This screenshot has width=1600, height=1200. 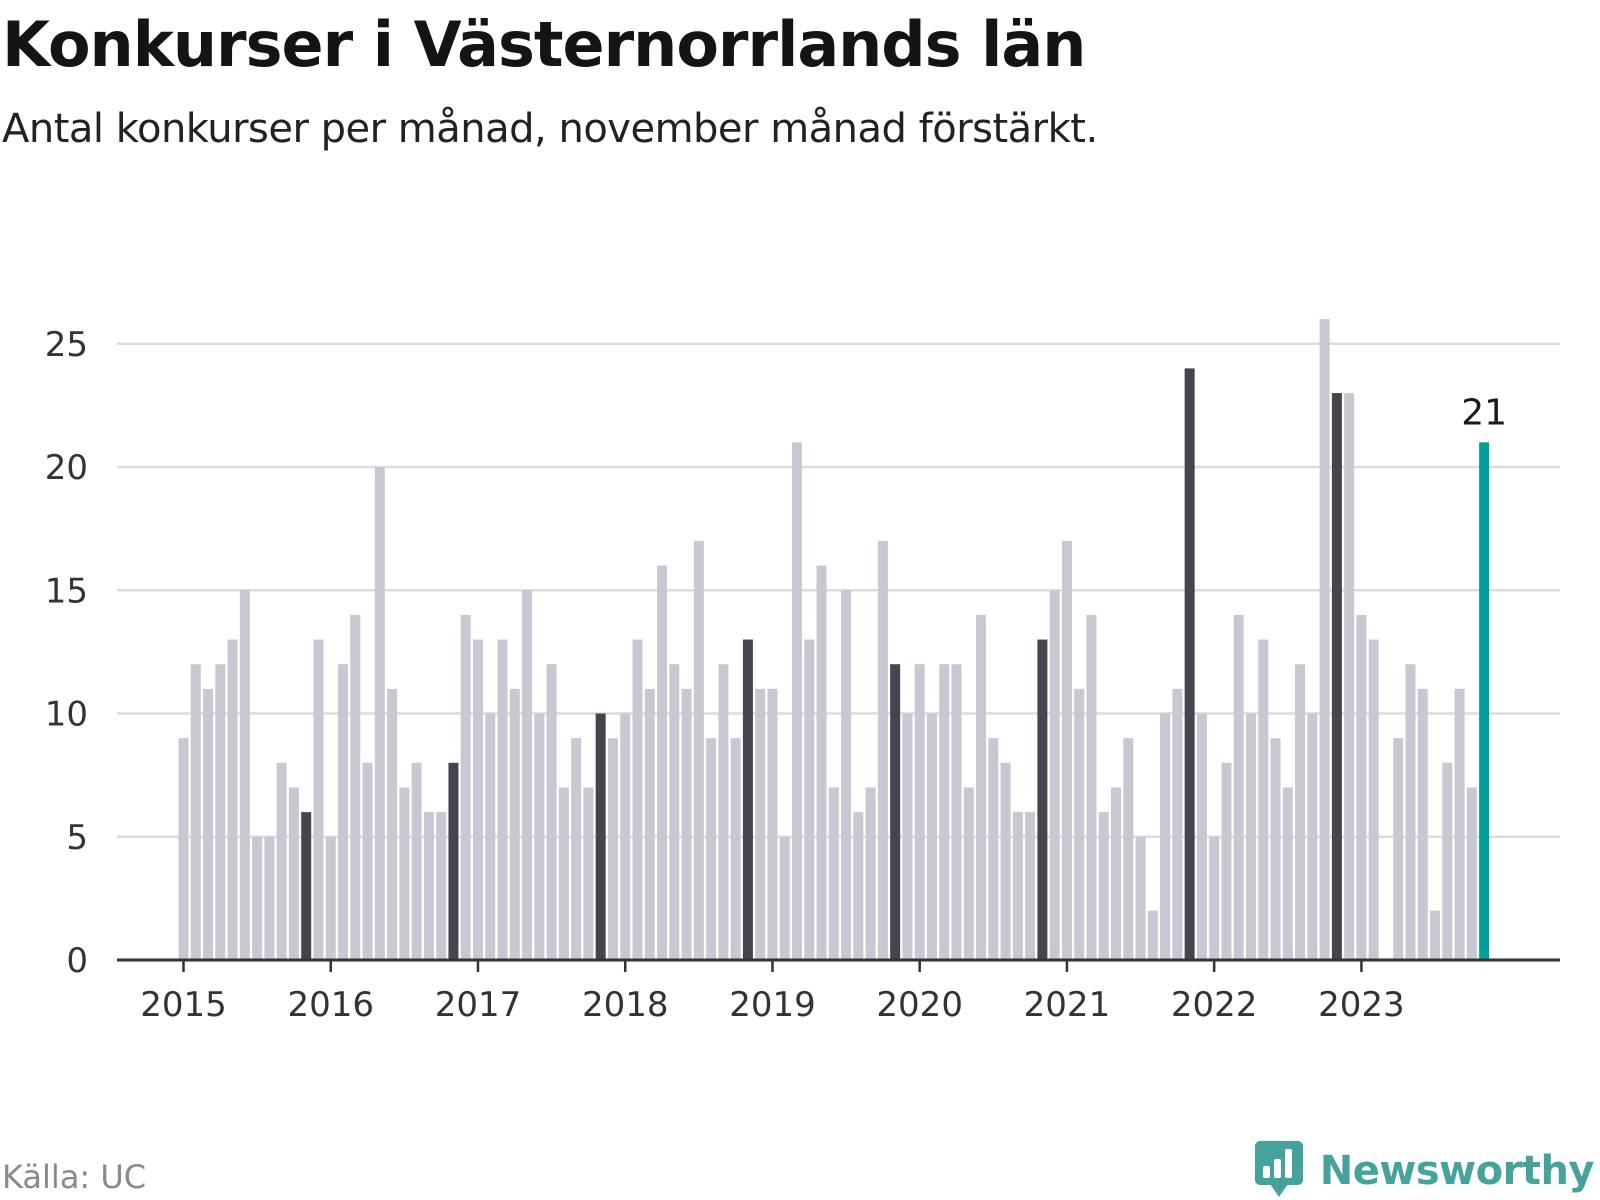 What do you see at coordinates (1279, 1170) in the screenshot?
I see `bar-chart-chat-icon` at bounding box center [1279, 1170].